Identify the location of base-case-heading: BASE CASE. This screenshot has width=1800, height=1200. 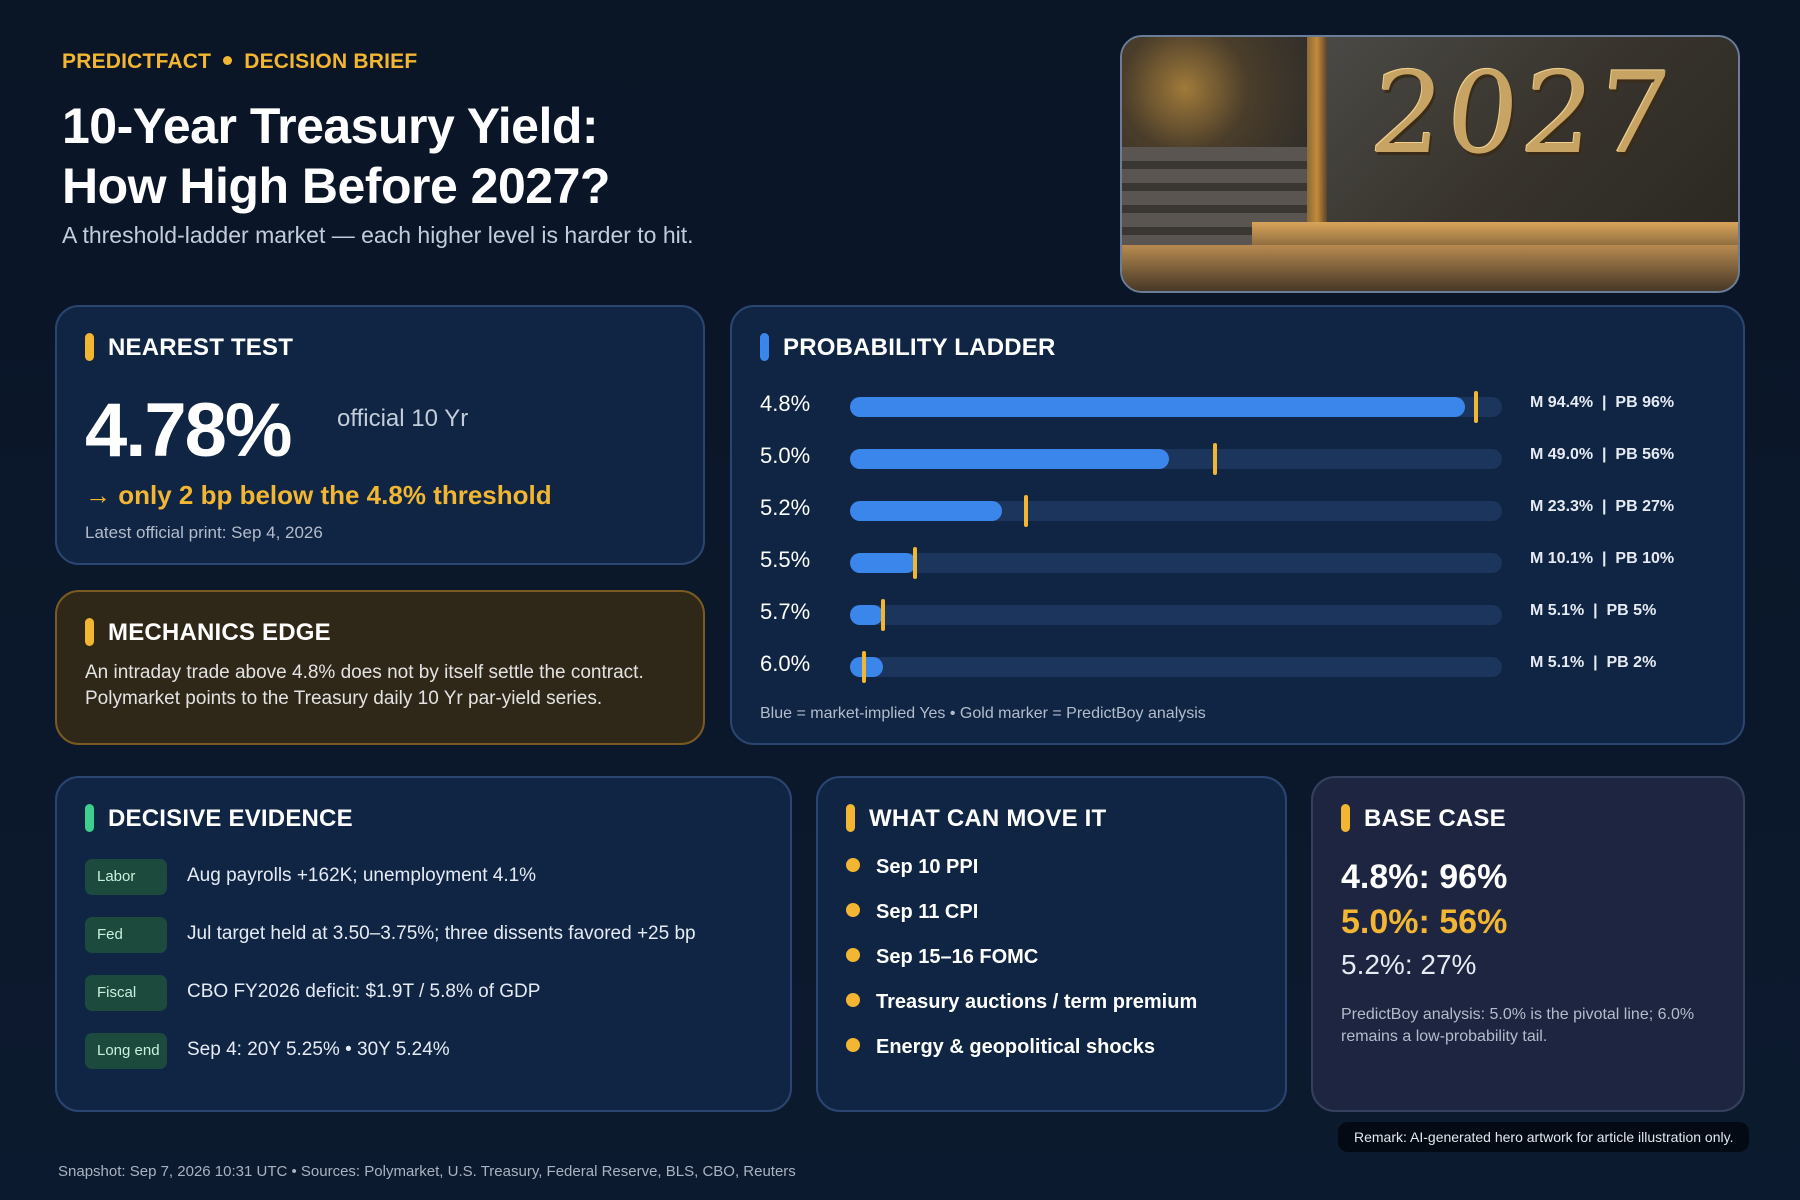
(1423, 818).